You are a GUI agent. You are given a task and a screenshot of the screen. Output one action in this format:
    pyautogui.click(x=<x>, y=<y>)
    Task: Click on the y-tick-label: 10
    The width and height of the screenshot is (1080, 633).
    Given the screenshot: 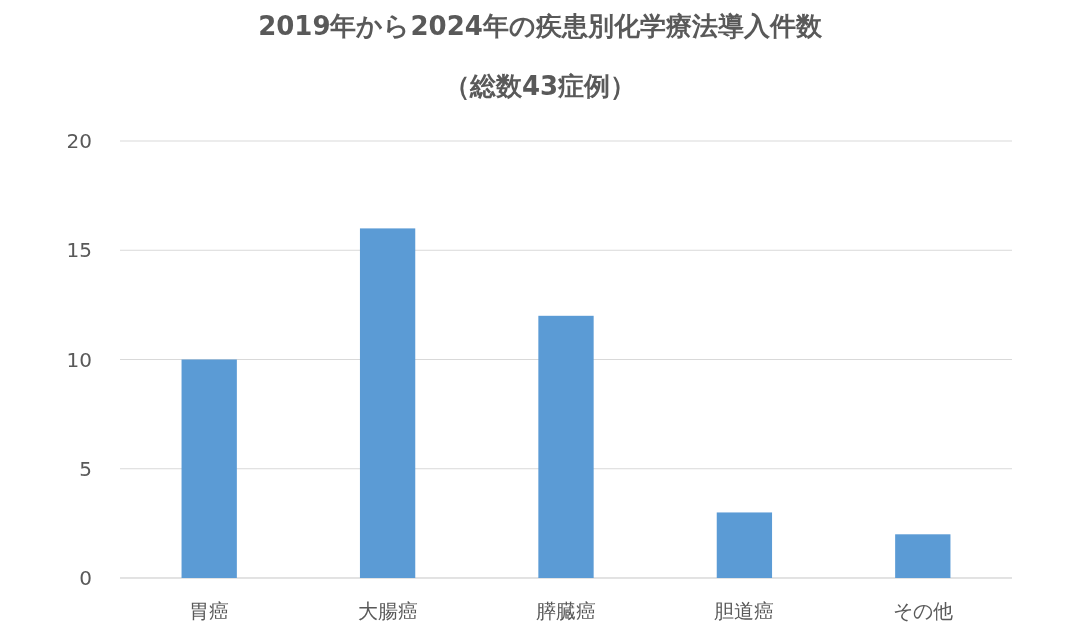 What is the action you would take?
    pyautogui.click(x=79, y=359)
    